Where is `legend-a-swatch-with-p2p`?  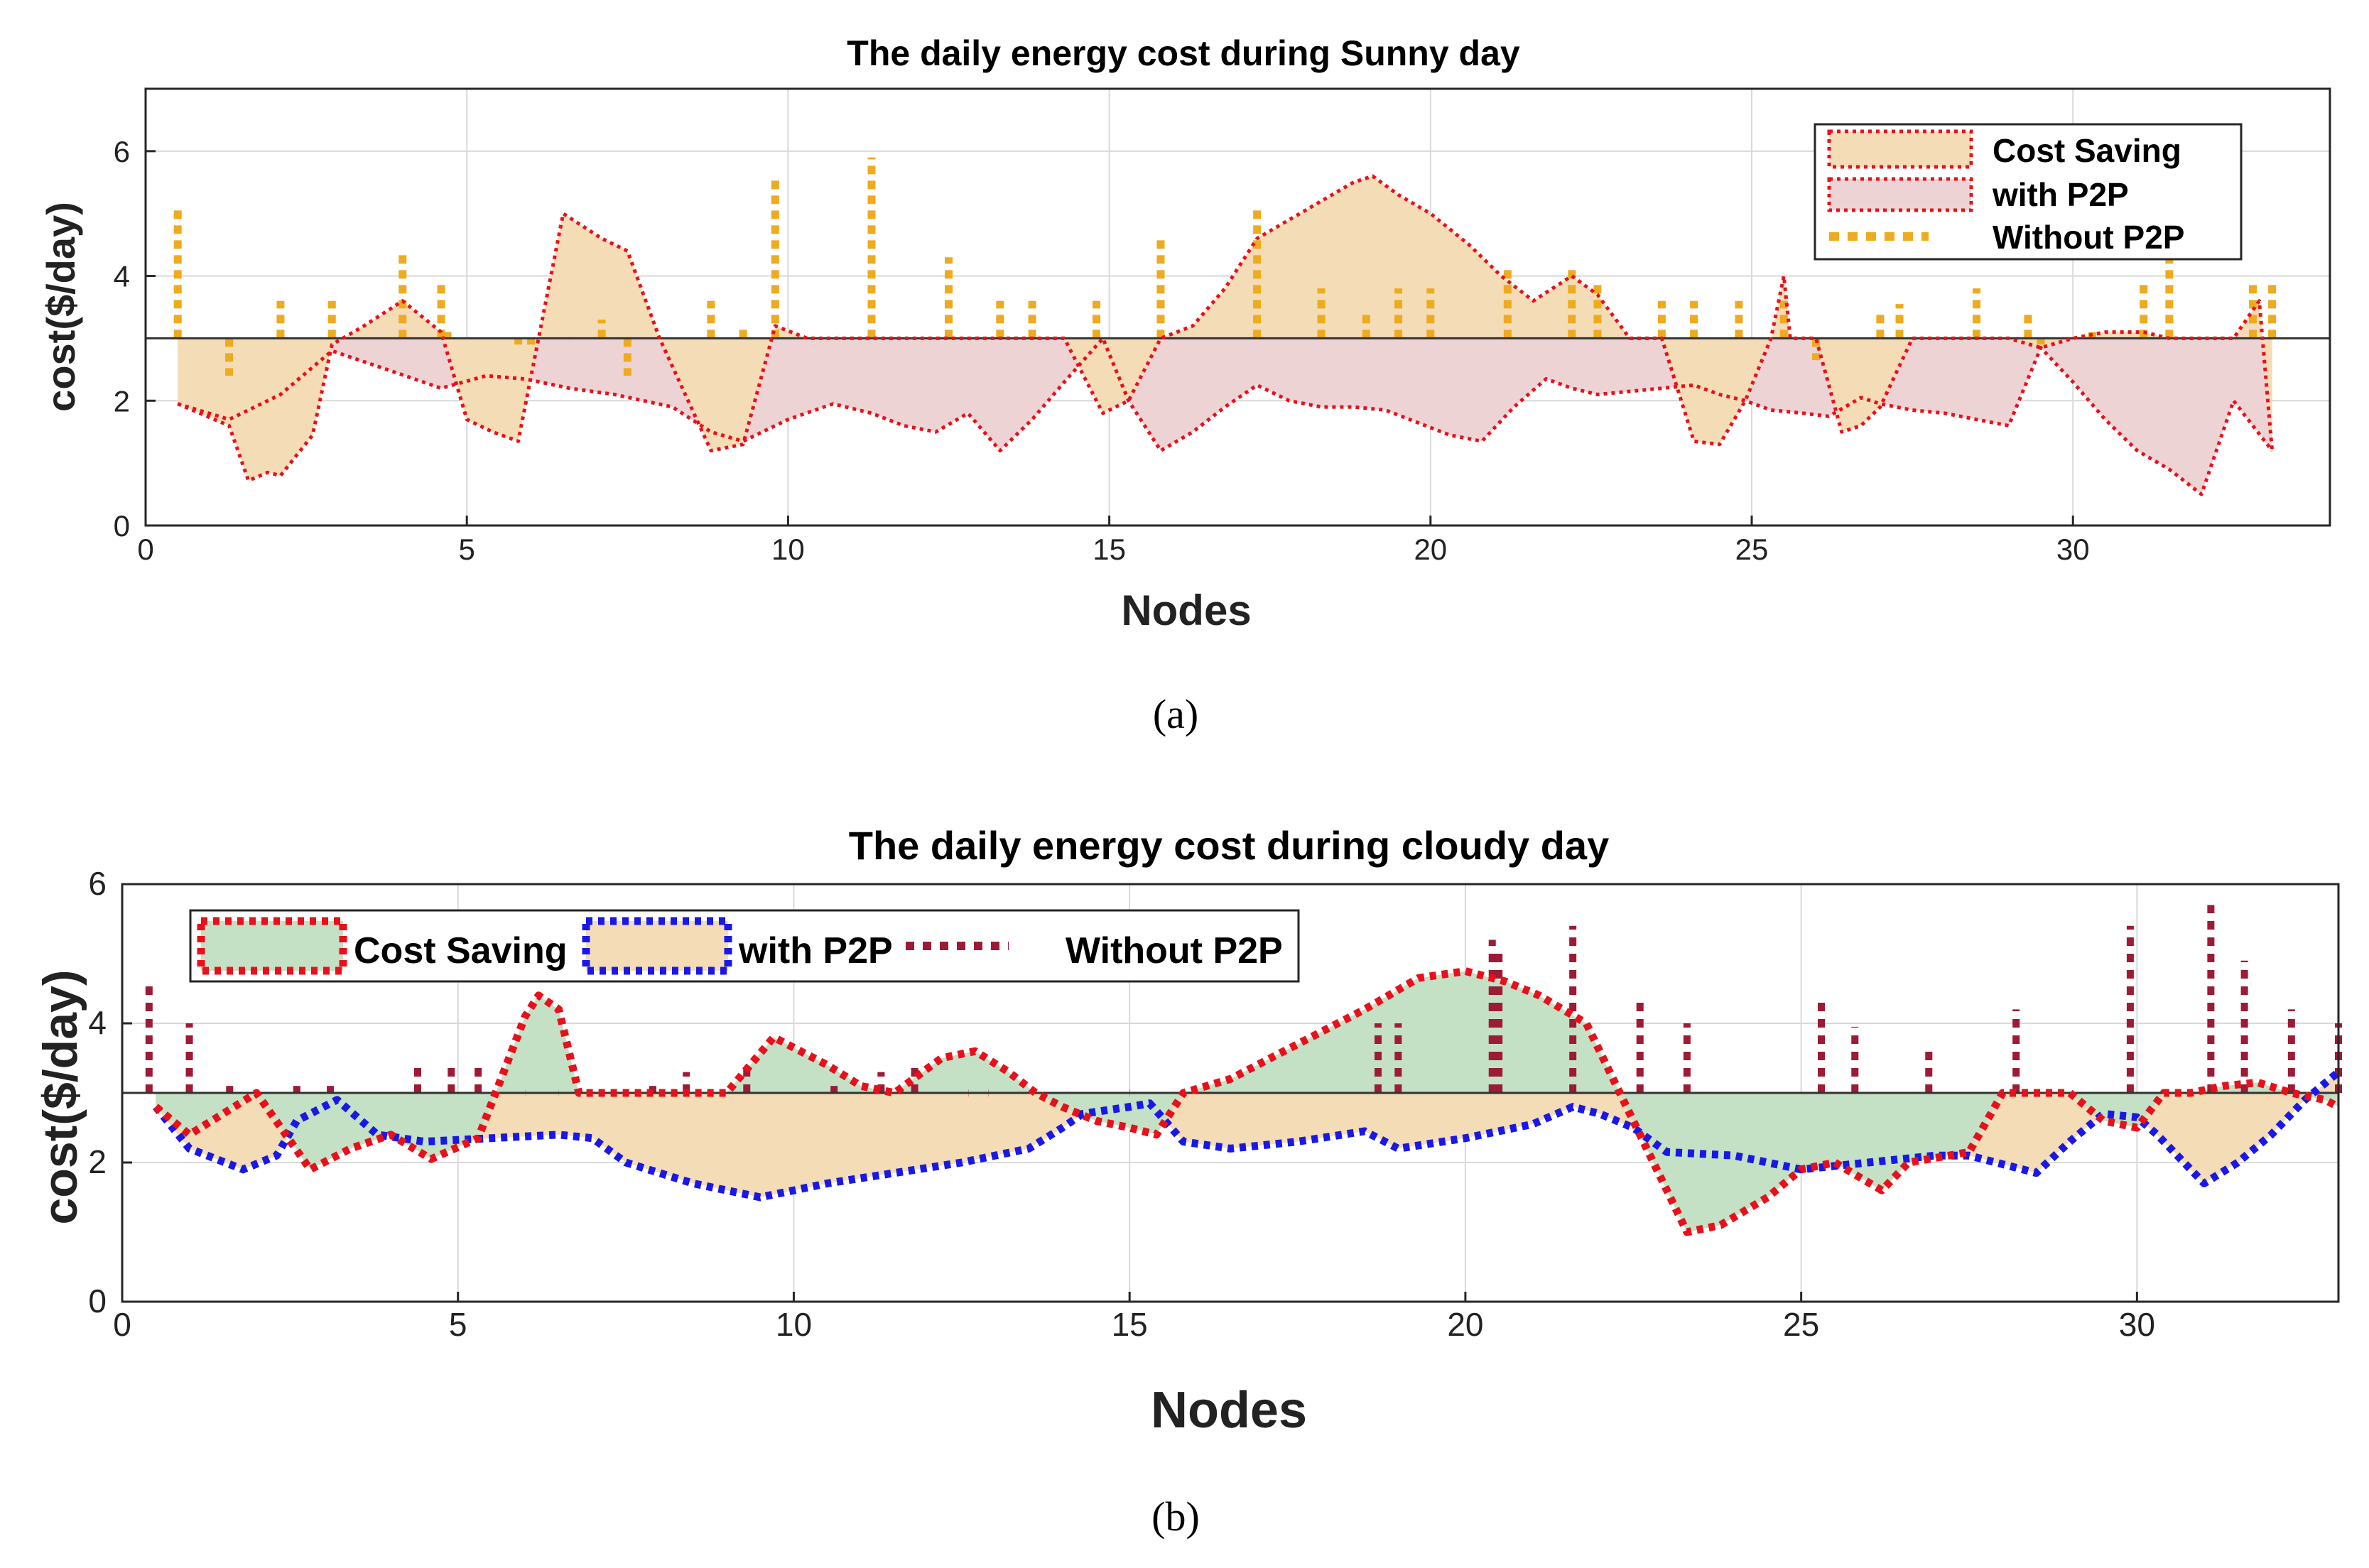
legend-a-swatch-with-p2p is located at coordinates (1900, 195).